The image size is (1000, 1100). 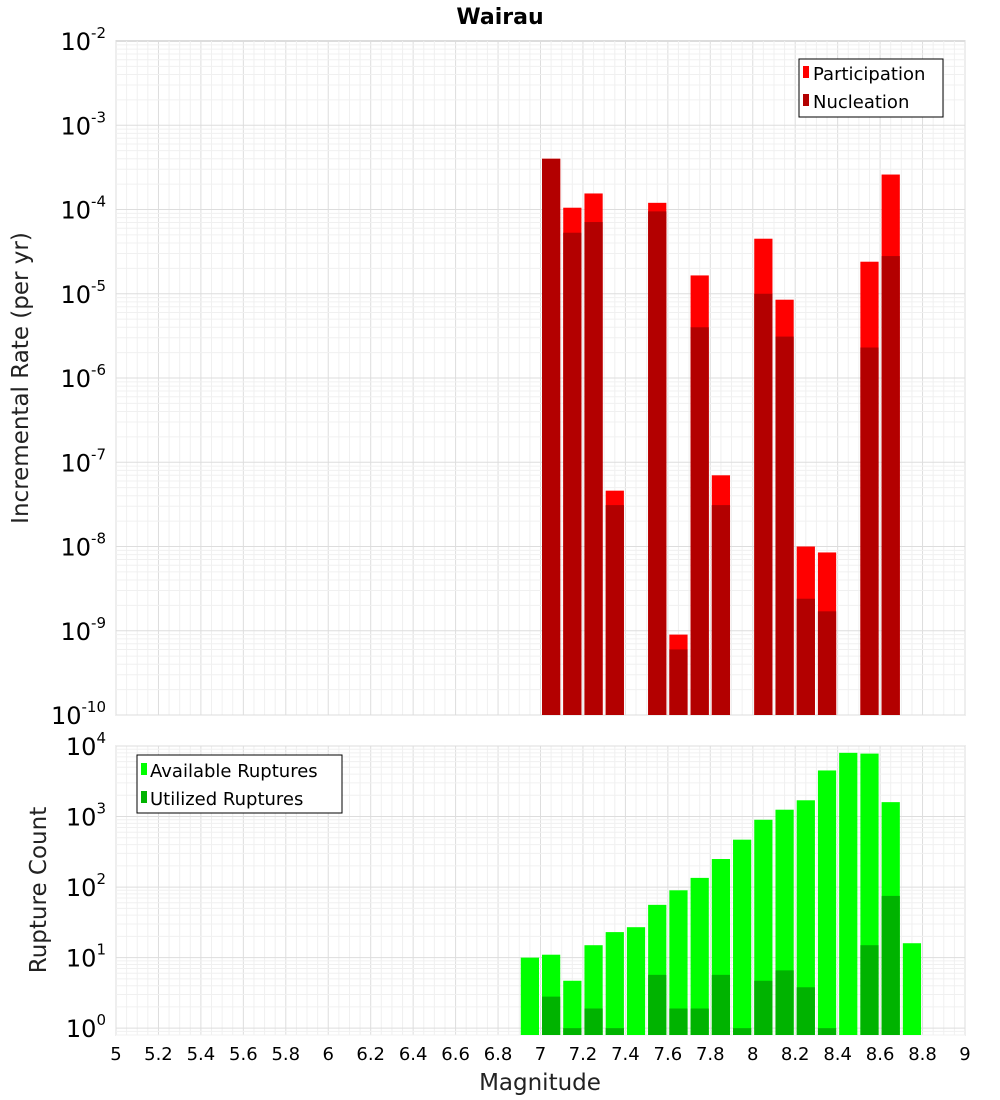 What do you see at coordinates (861, 102) in the screenshot?
I see `legend-label-nucleation: Nucleation` at bounding box center [861, 102].